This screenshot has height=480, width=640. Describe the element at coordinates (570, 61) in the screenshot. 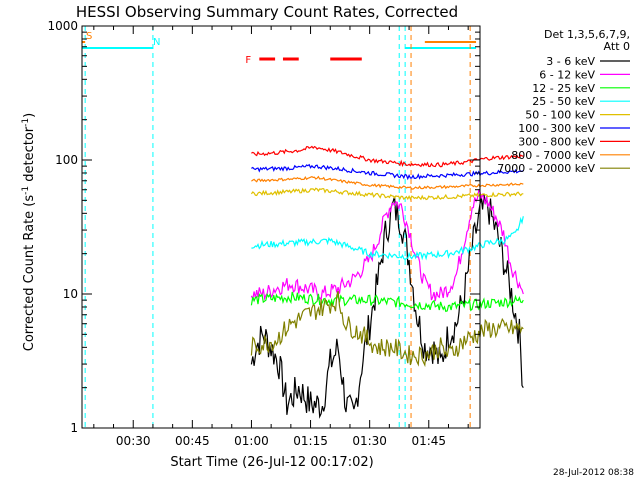

I see `legend-label: 3 - 6 keV` at that location.